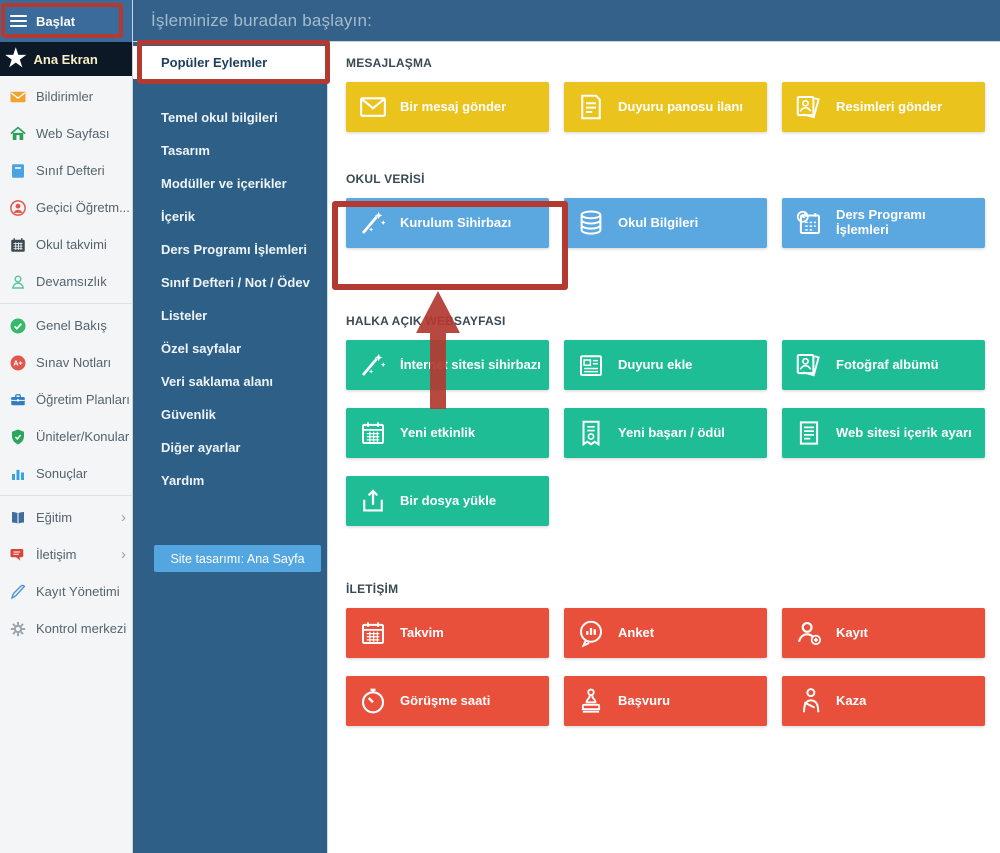 The width and height of the screenshot is (1000, 853). I want to click on action-button-anket: Anket, so click(665, 633).